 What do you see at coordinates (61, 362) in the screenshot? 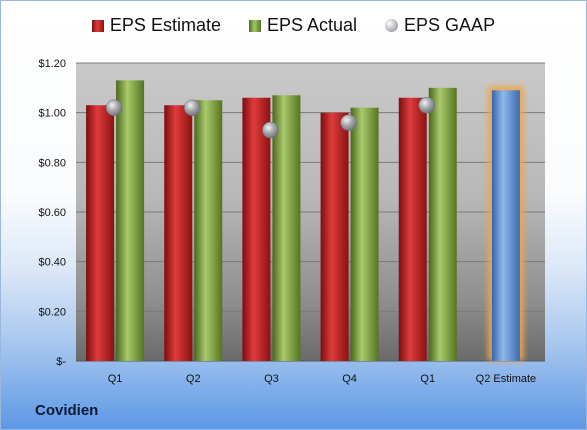
I see `y-tick-label: $-` at bounding box center [61, 362].